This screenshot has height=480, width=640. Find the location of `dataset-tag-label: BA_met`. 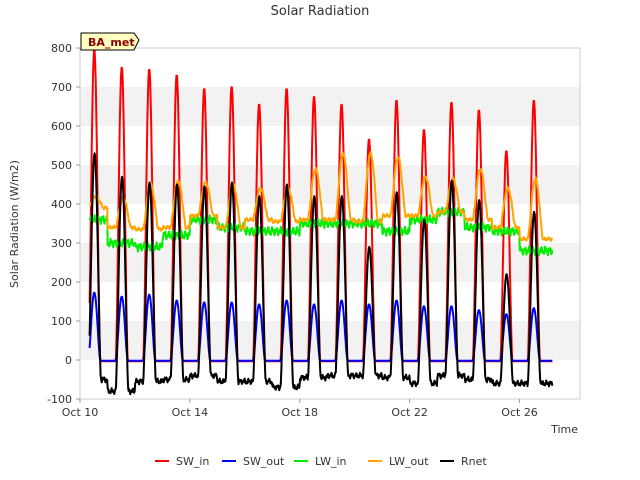

dataset-tag-label: BA_met is located at coordinates (111, 42).